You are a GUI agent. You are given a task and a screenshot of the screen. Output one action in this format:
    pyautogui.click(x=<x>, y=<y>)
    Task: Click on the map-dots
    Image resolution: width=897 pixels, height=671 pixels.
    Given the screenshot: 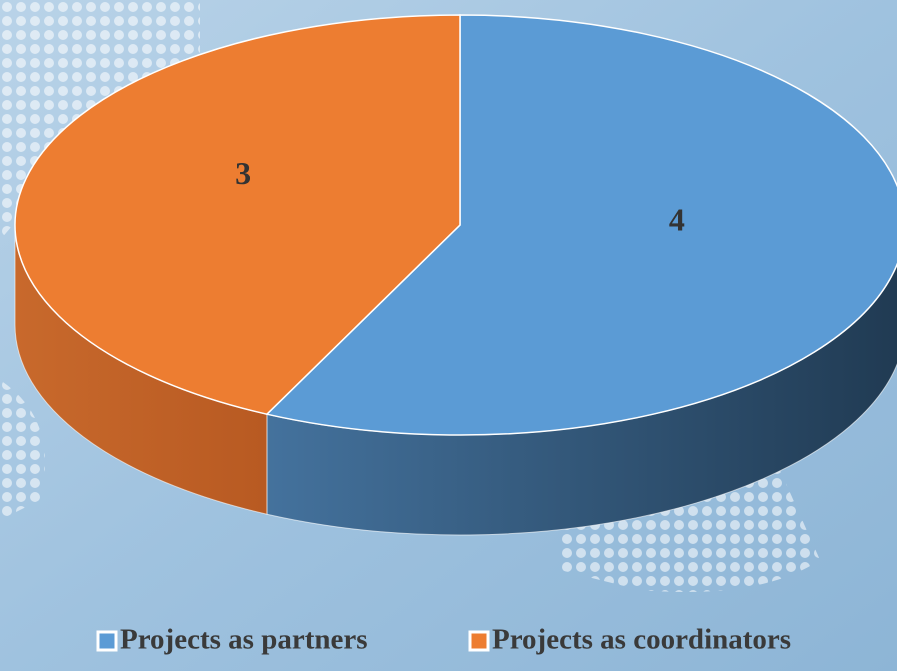 What is the action you would take?
    pyautogui.click(x=22, y=450)
    